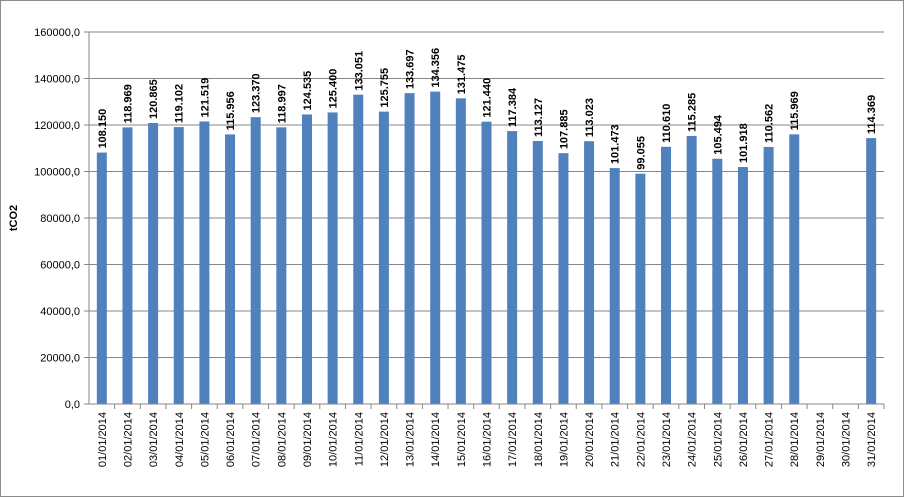 This screenshot has width=904, height=497. What do you see at coordinates (411, 439) in the screenshot?
I see `x-tick-label: 13/01/2014` at bounding box center [411, 439].